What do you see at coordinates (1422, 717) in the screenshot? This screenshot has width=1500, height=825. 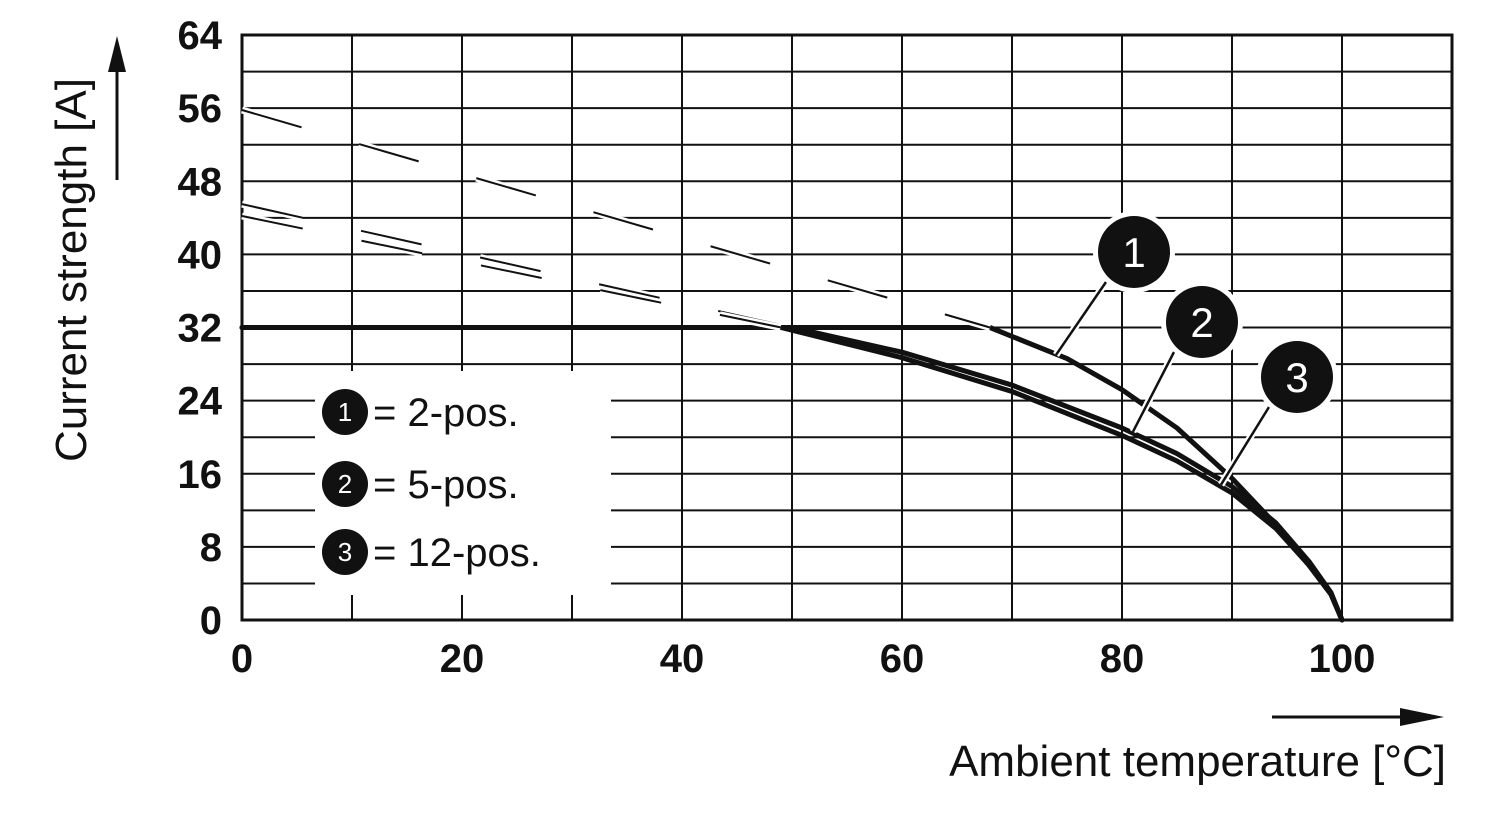 I see `x-axis-arrow-head` at bounding box center [1422, 717].